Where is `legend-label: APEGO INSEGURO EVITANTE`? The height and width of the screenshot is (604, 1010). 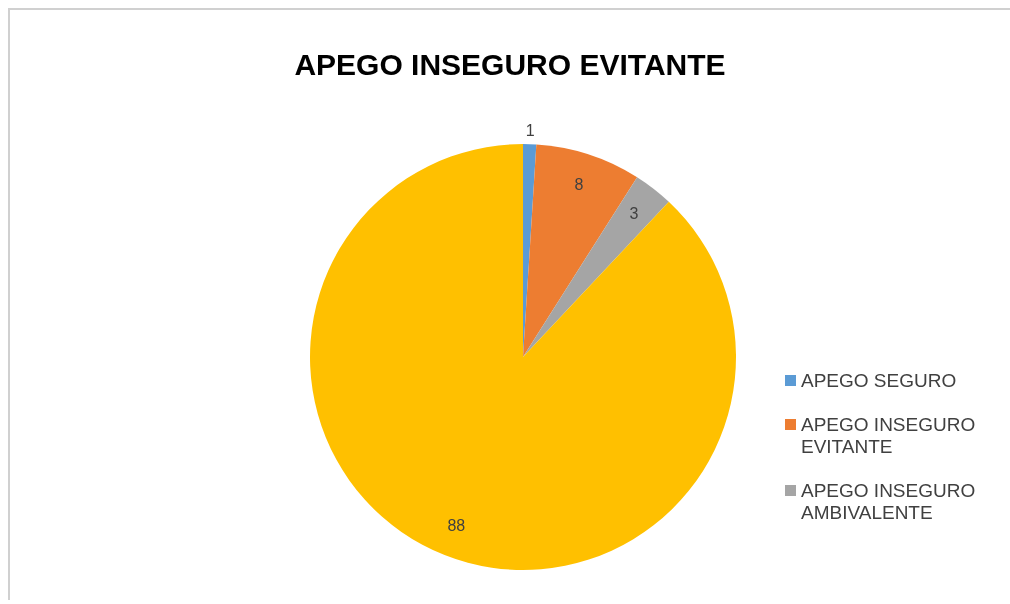
legend-label: APEGO INSEGURO EVITANTE is located at coordinates (889, 436).